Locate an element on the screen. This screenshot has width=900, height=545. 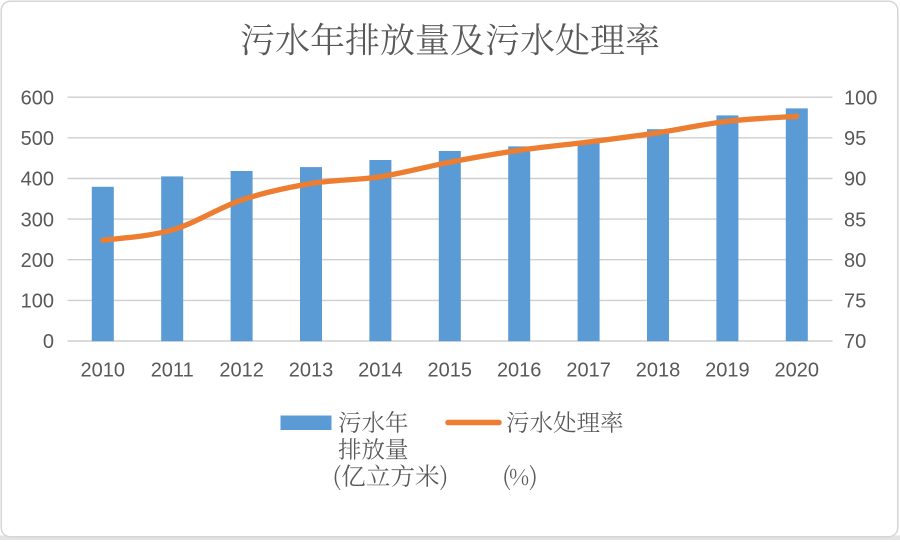
svg-text: 80 is located at coordinates (855, 261).